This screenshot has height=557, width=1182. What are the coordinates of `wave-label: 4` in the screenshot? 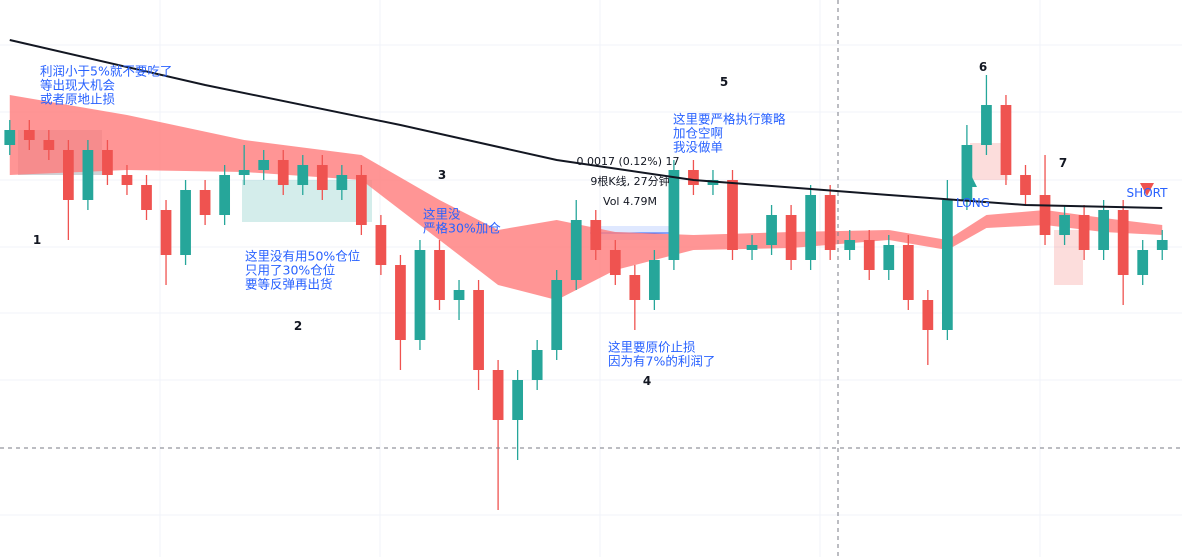 It's located at (647, 381).